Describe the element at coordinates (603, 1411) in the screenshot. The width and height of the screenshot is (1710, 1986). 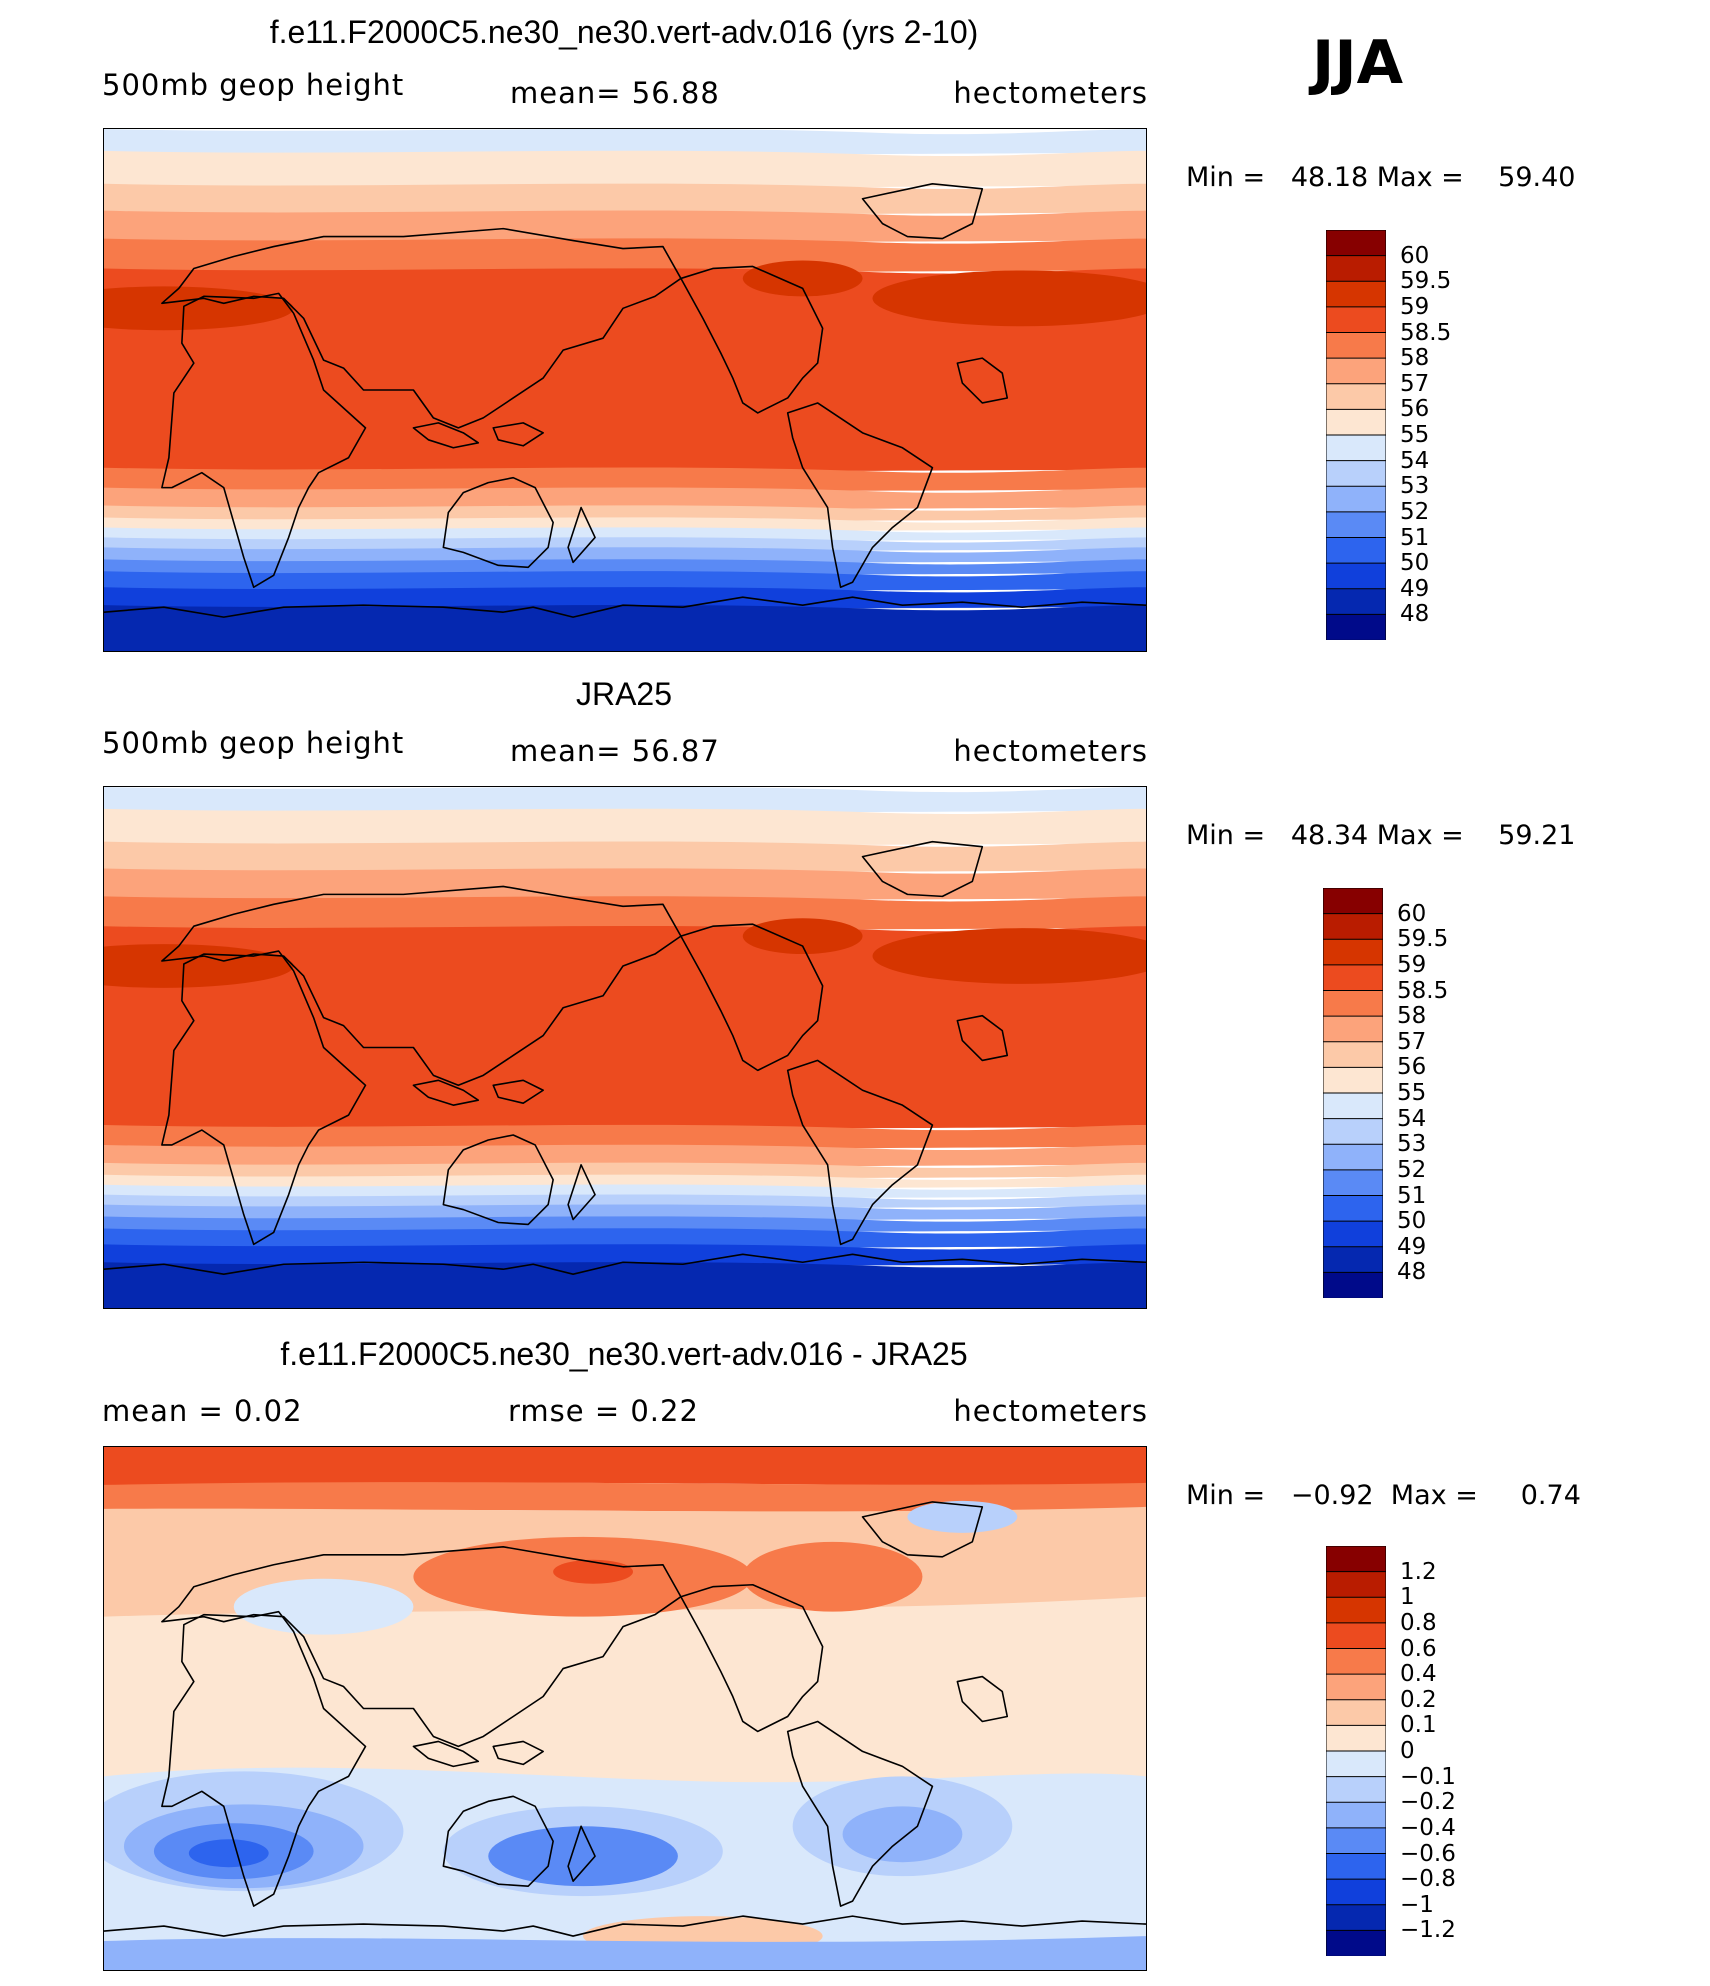
I see `rmse-label: rmse = 0.22` at that location.